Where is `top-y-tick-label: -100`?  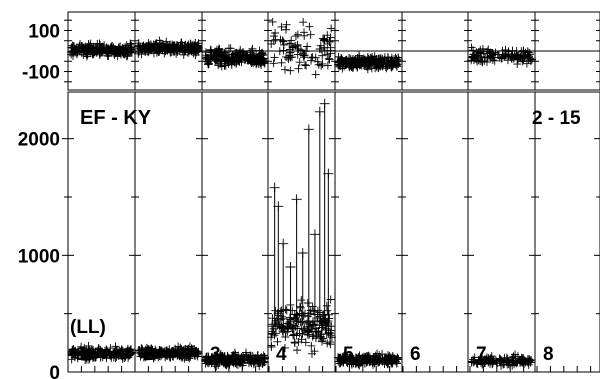
top-y-tick-label: -100 is located at coordinates (41, 73).